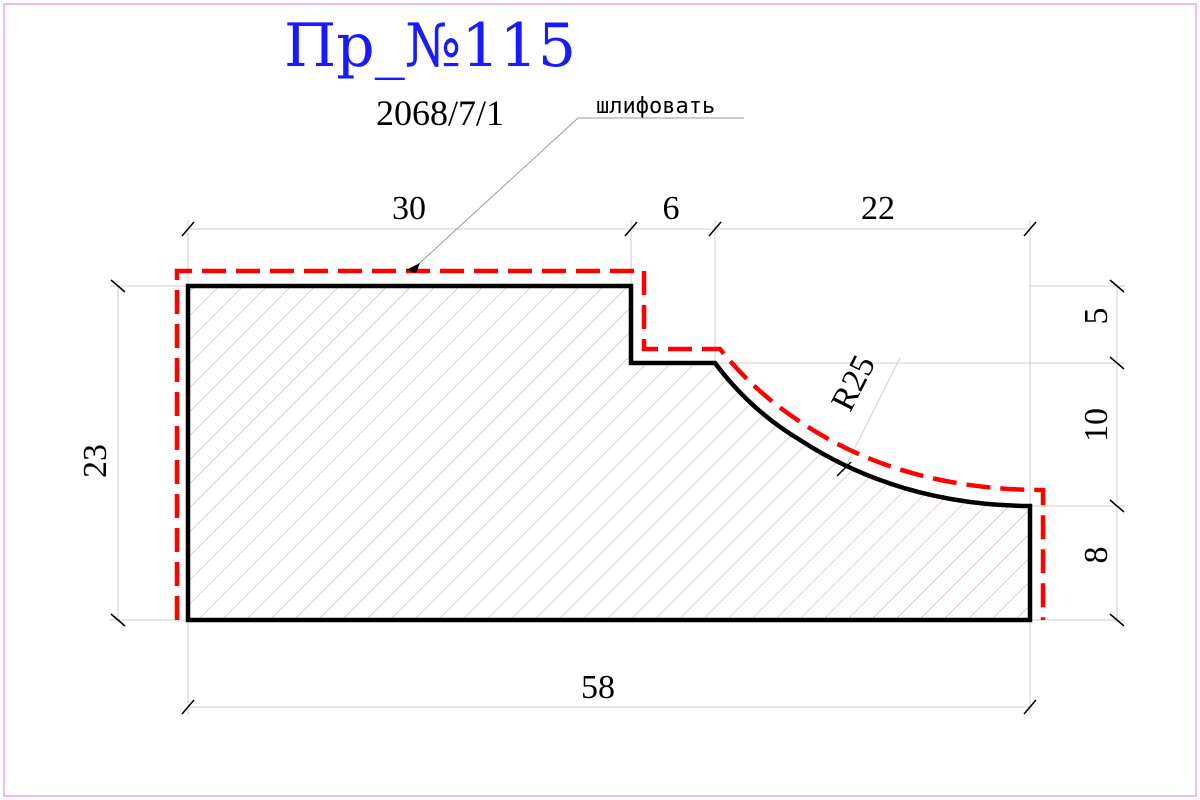 The width and height of the screenshot is (1200, 800). Describe the element at coordinates (413, 268) in the screenshot. I see `leader-arrow-icon` at that location.